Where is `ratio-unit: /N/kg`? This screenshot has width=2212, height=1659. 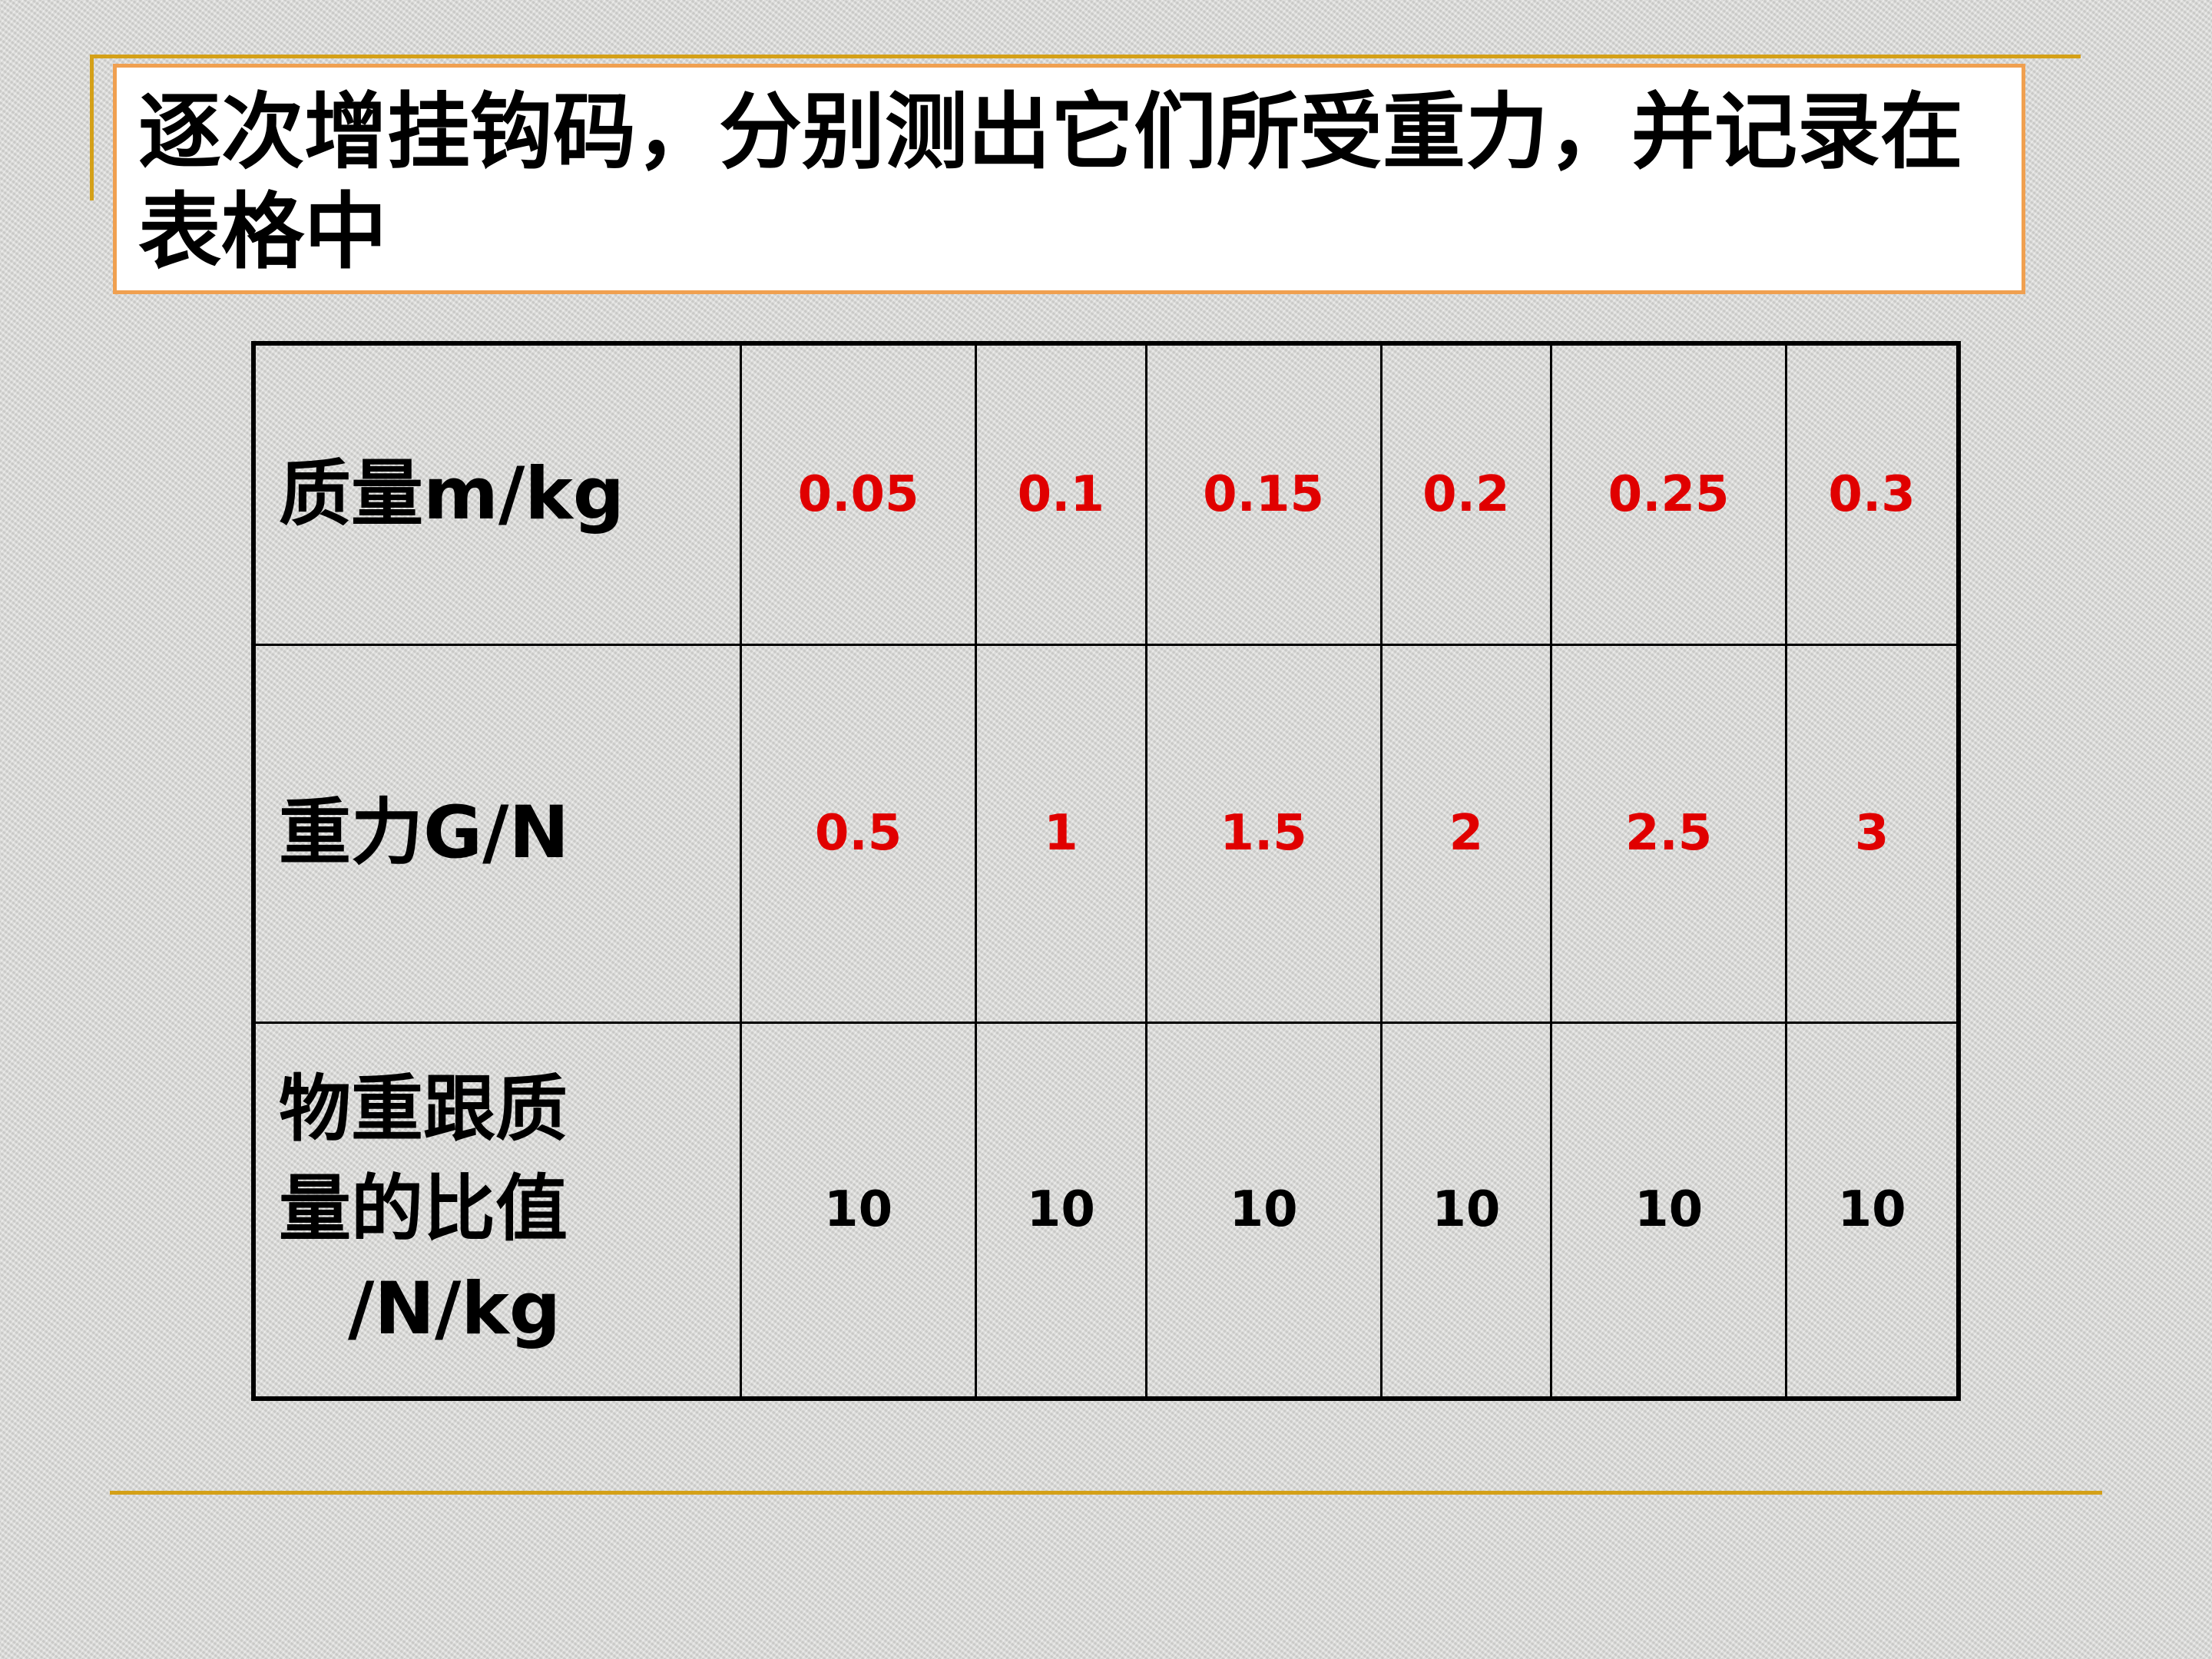 ratio-unit: /N/kg is located at coordinates (454, 1310).